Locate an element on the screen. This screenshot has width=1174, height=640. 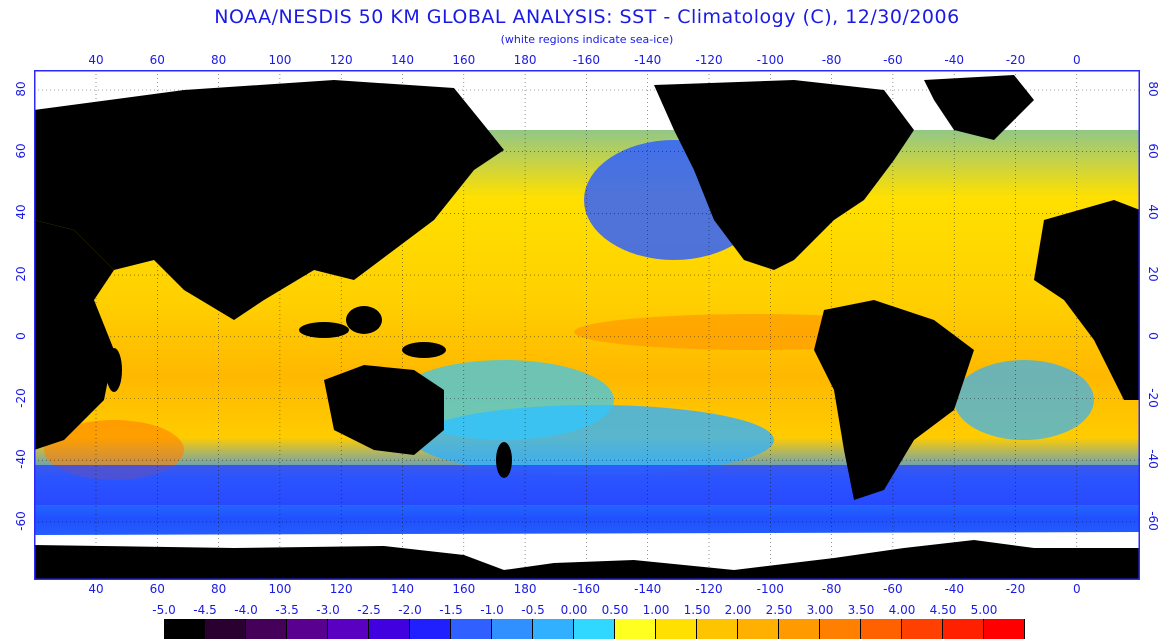
y-right-tick-label: 60 is located at coordinates (1153, 151).